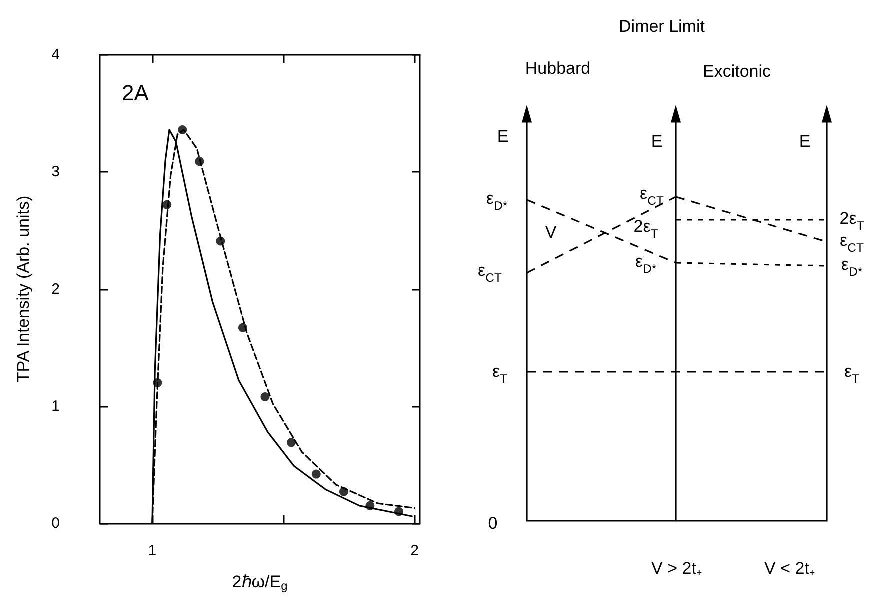 Image resolution: width=869 pixels, height=597 pixels. Describe the element at coordinates (56, 289) in the screenshot. I see `y-tick-label: 2` at that location.